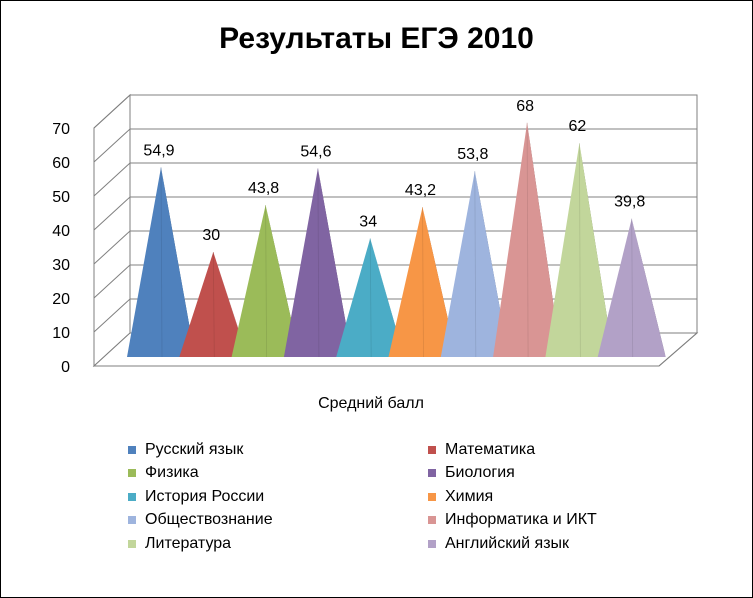 The height and width of the screenshot is (598, 753). What do you see at coordinates (278, 521) in the screenshot?
I see `legend-item: Обществознание` at bounding box center [278, 521].